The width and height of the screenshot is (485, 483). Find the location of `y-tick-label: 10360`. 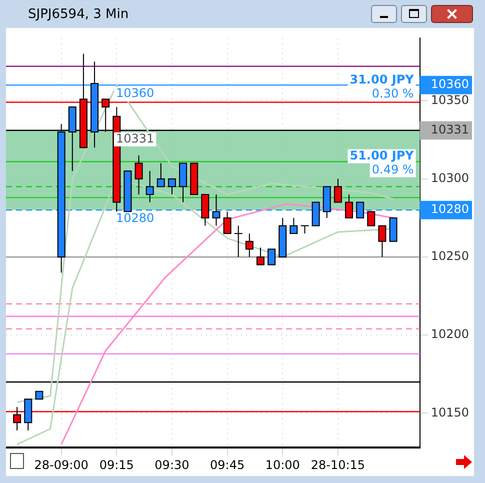

y-tick-label: 10360 is located at coordinates (450, 84).